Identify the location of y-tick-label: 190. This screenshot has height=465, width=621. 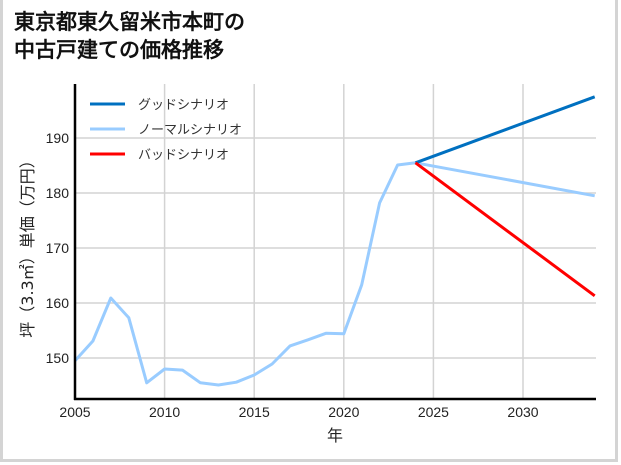
(58, 138).